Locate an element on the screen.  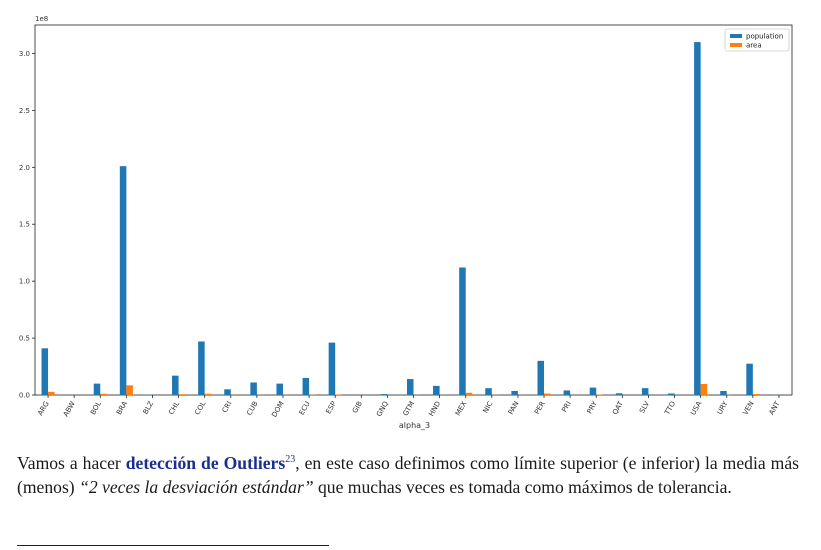
x-axis-label: alpha_3 is located at coordinates (414, 425).